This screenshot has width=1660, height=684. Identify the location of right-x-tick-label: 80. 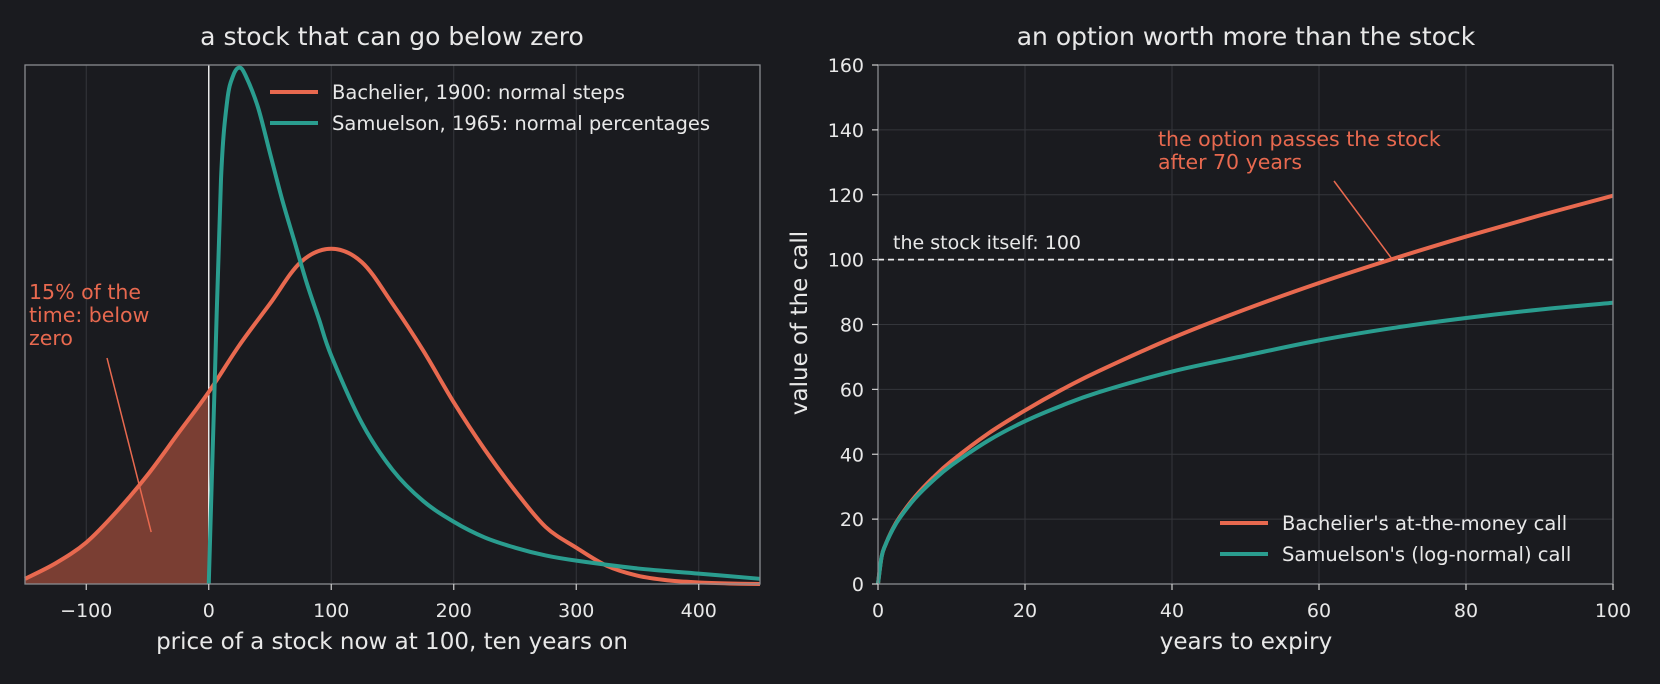
(1466, 611).